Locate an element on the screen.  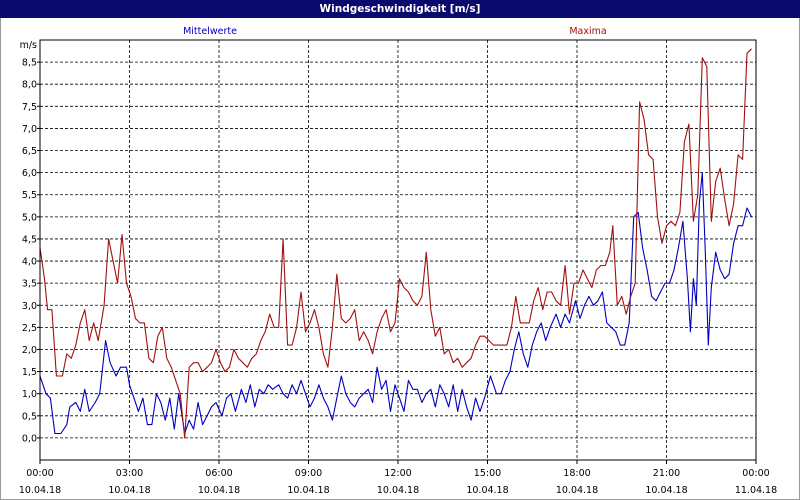
y-tick-label: 0,0 is located at coordinates (29, 438).